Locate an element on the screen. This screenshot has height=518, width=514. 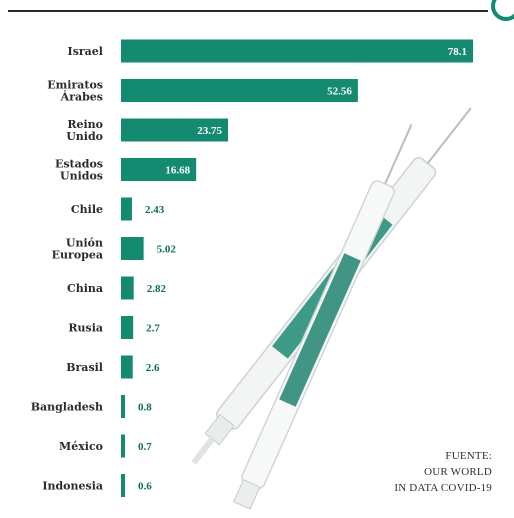
value-label: 23.75 is located at coordinates (209, 131).